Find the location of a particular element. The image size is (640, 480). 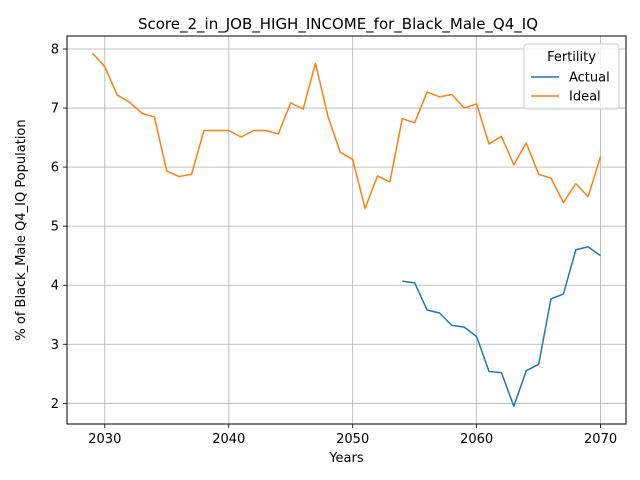

legend-box is located at coordinates (571, 76).